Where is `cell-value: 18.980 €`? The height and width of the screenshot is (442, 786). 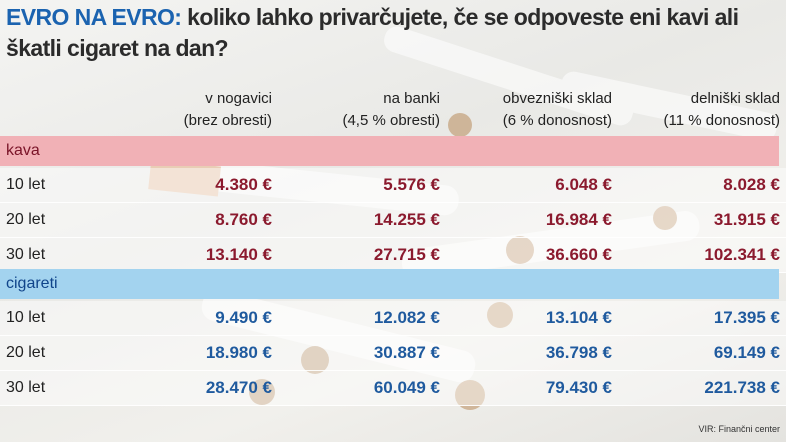
cell-value: 18.980 € is located at coordinates (238, 352).